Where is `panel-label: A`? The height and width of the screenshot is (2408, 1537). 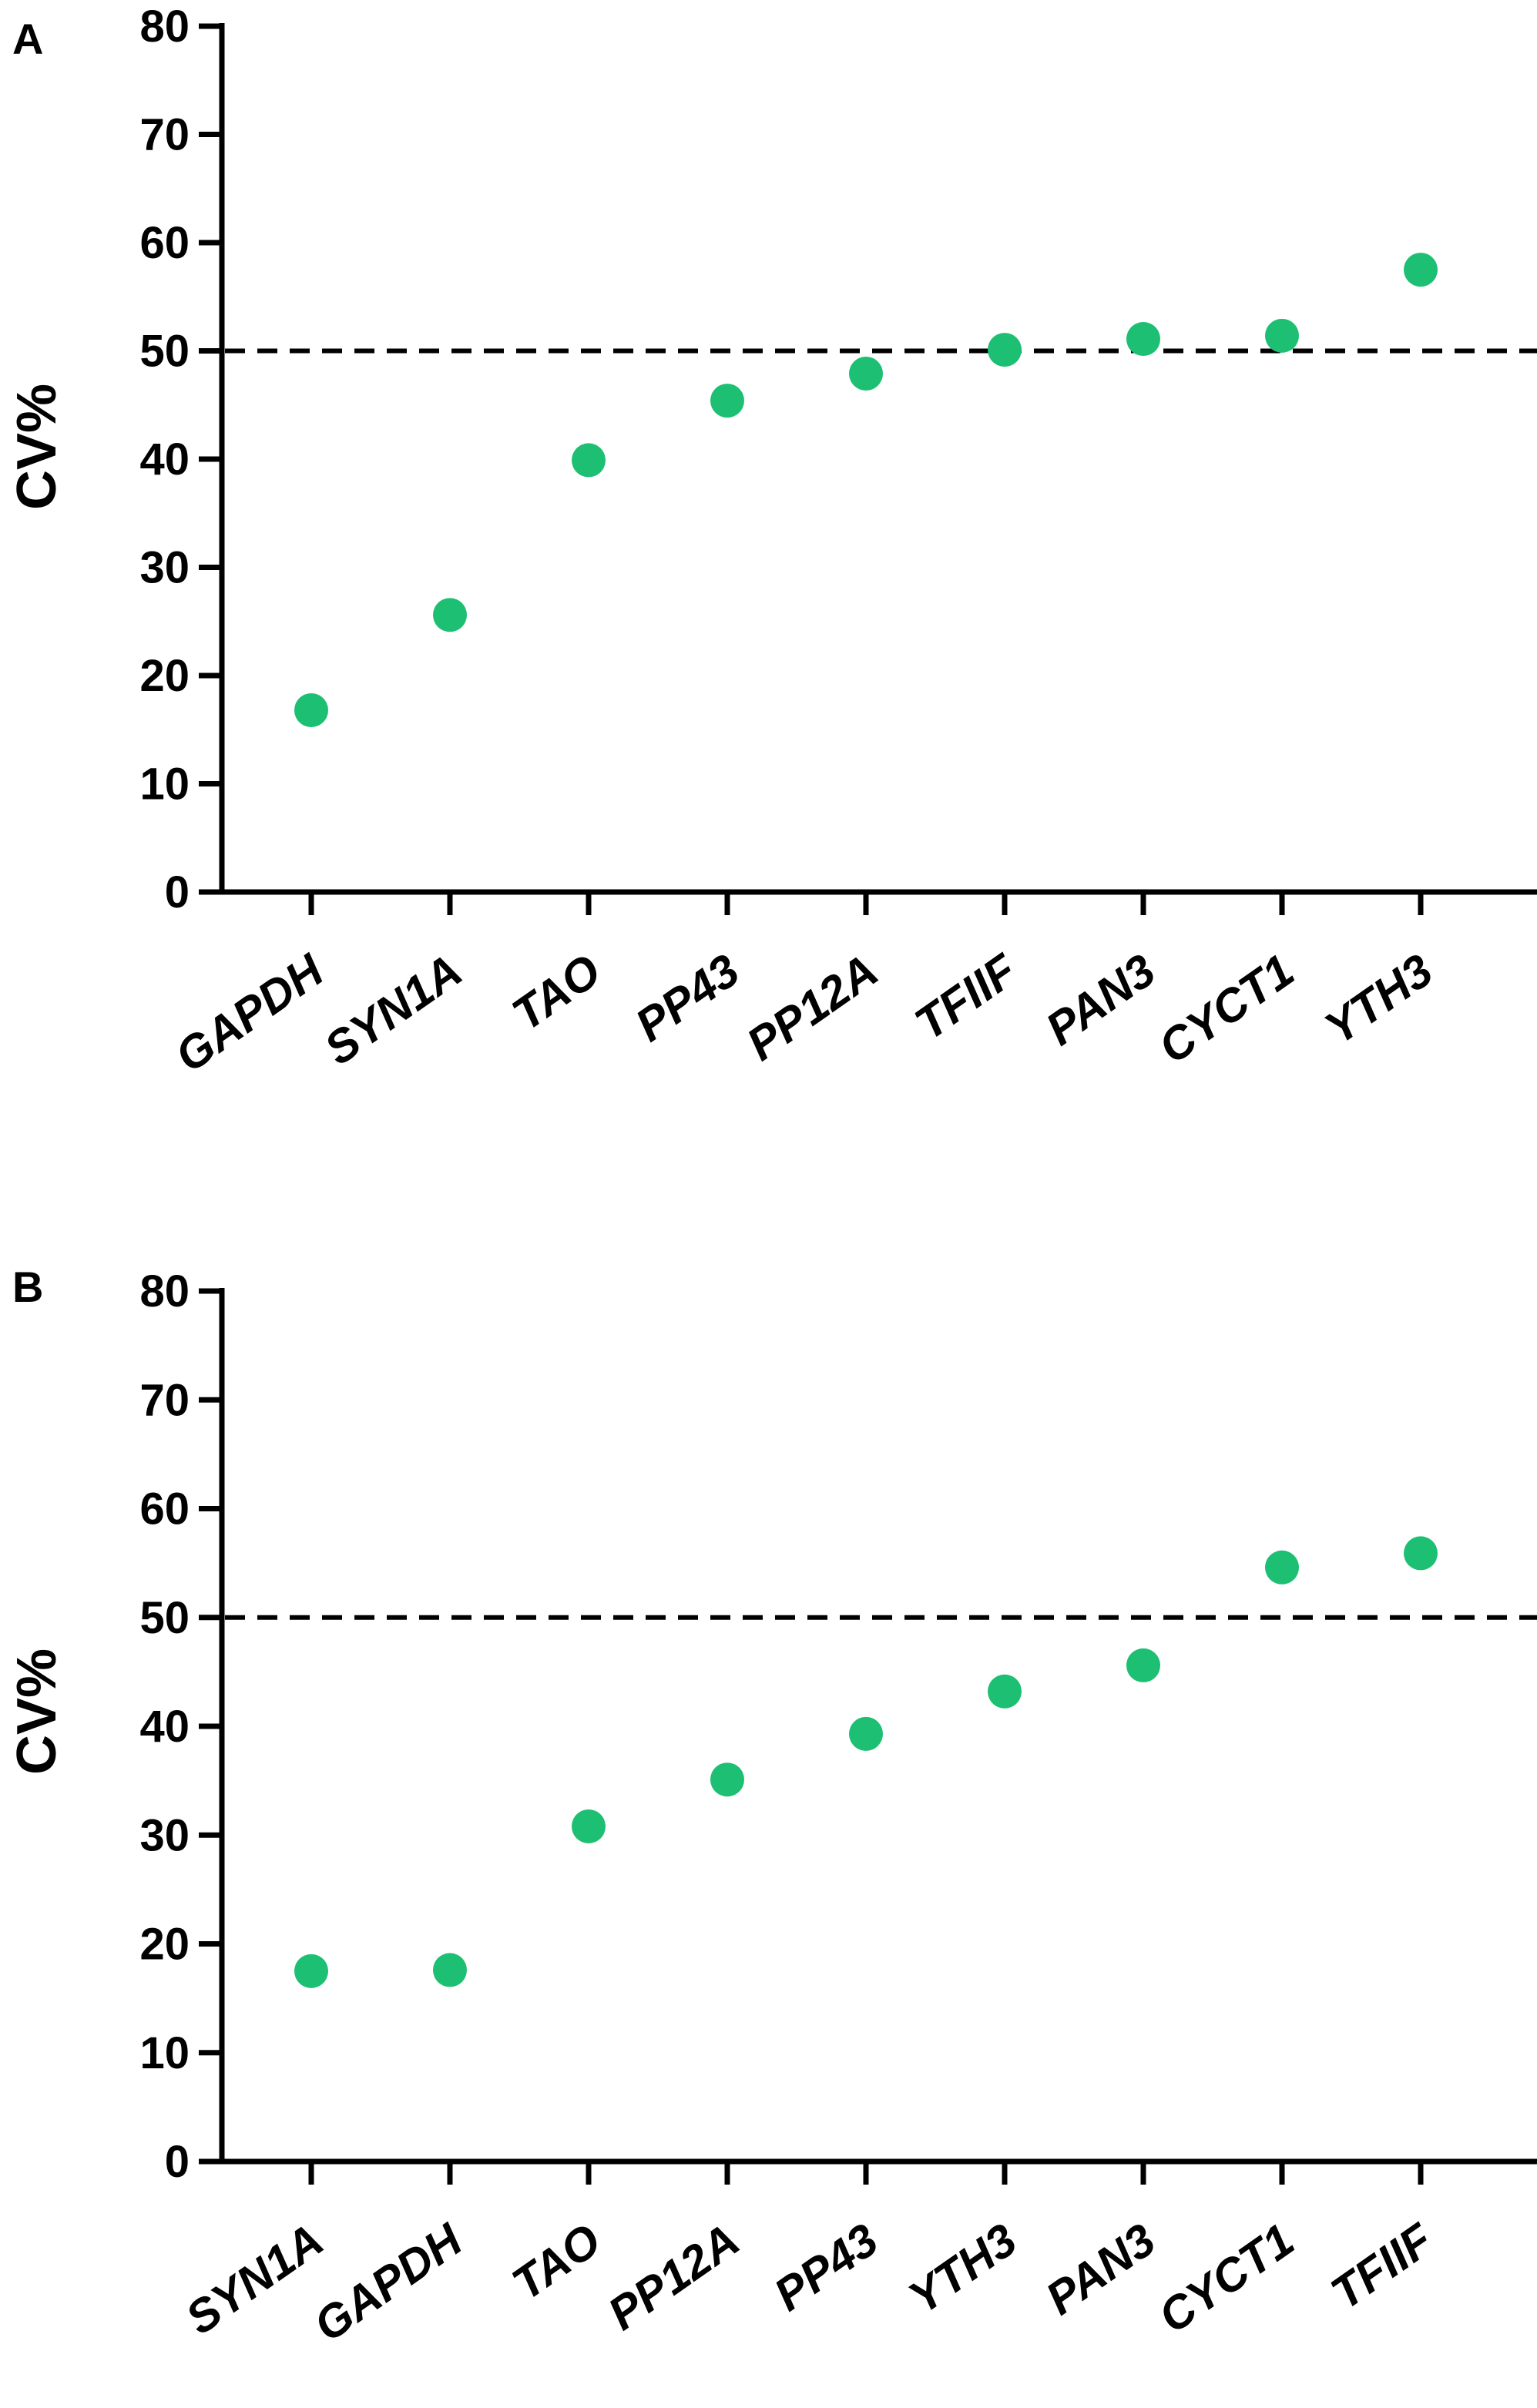
panel-label: A is located at coordinates (27, 39).